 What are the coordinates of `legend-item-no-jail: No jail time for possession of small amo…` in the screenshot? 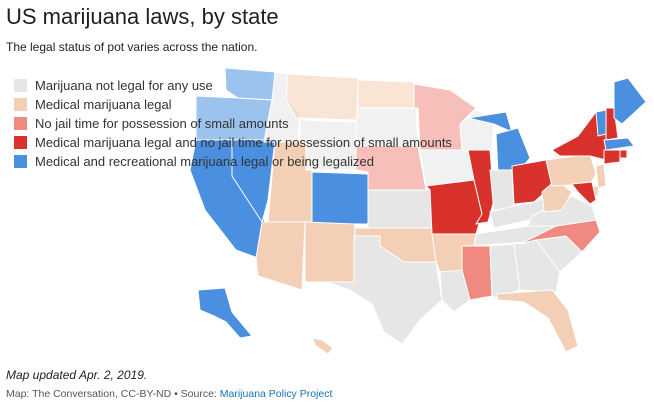 It's located at (233, 123).